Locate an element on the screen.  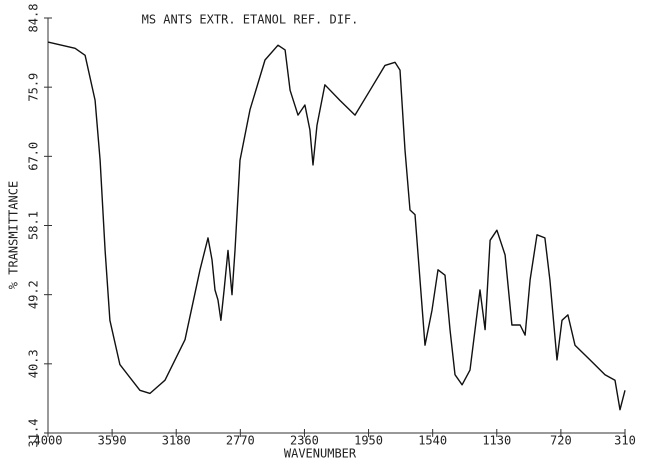
y-tick-label: 49.2 is located at coordinates (34, 294).